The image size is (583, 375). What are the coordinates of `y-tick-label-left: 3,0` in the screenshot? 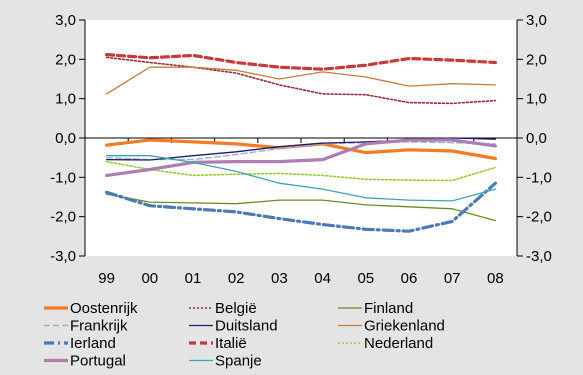 It's located at (65, 20).